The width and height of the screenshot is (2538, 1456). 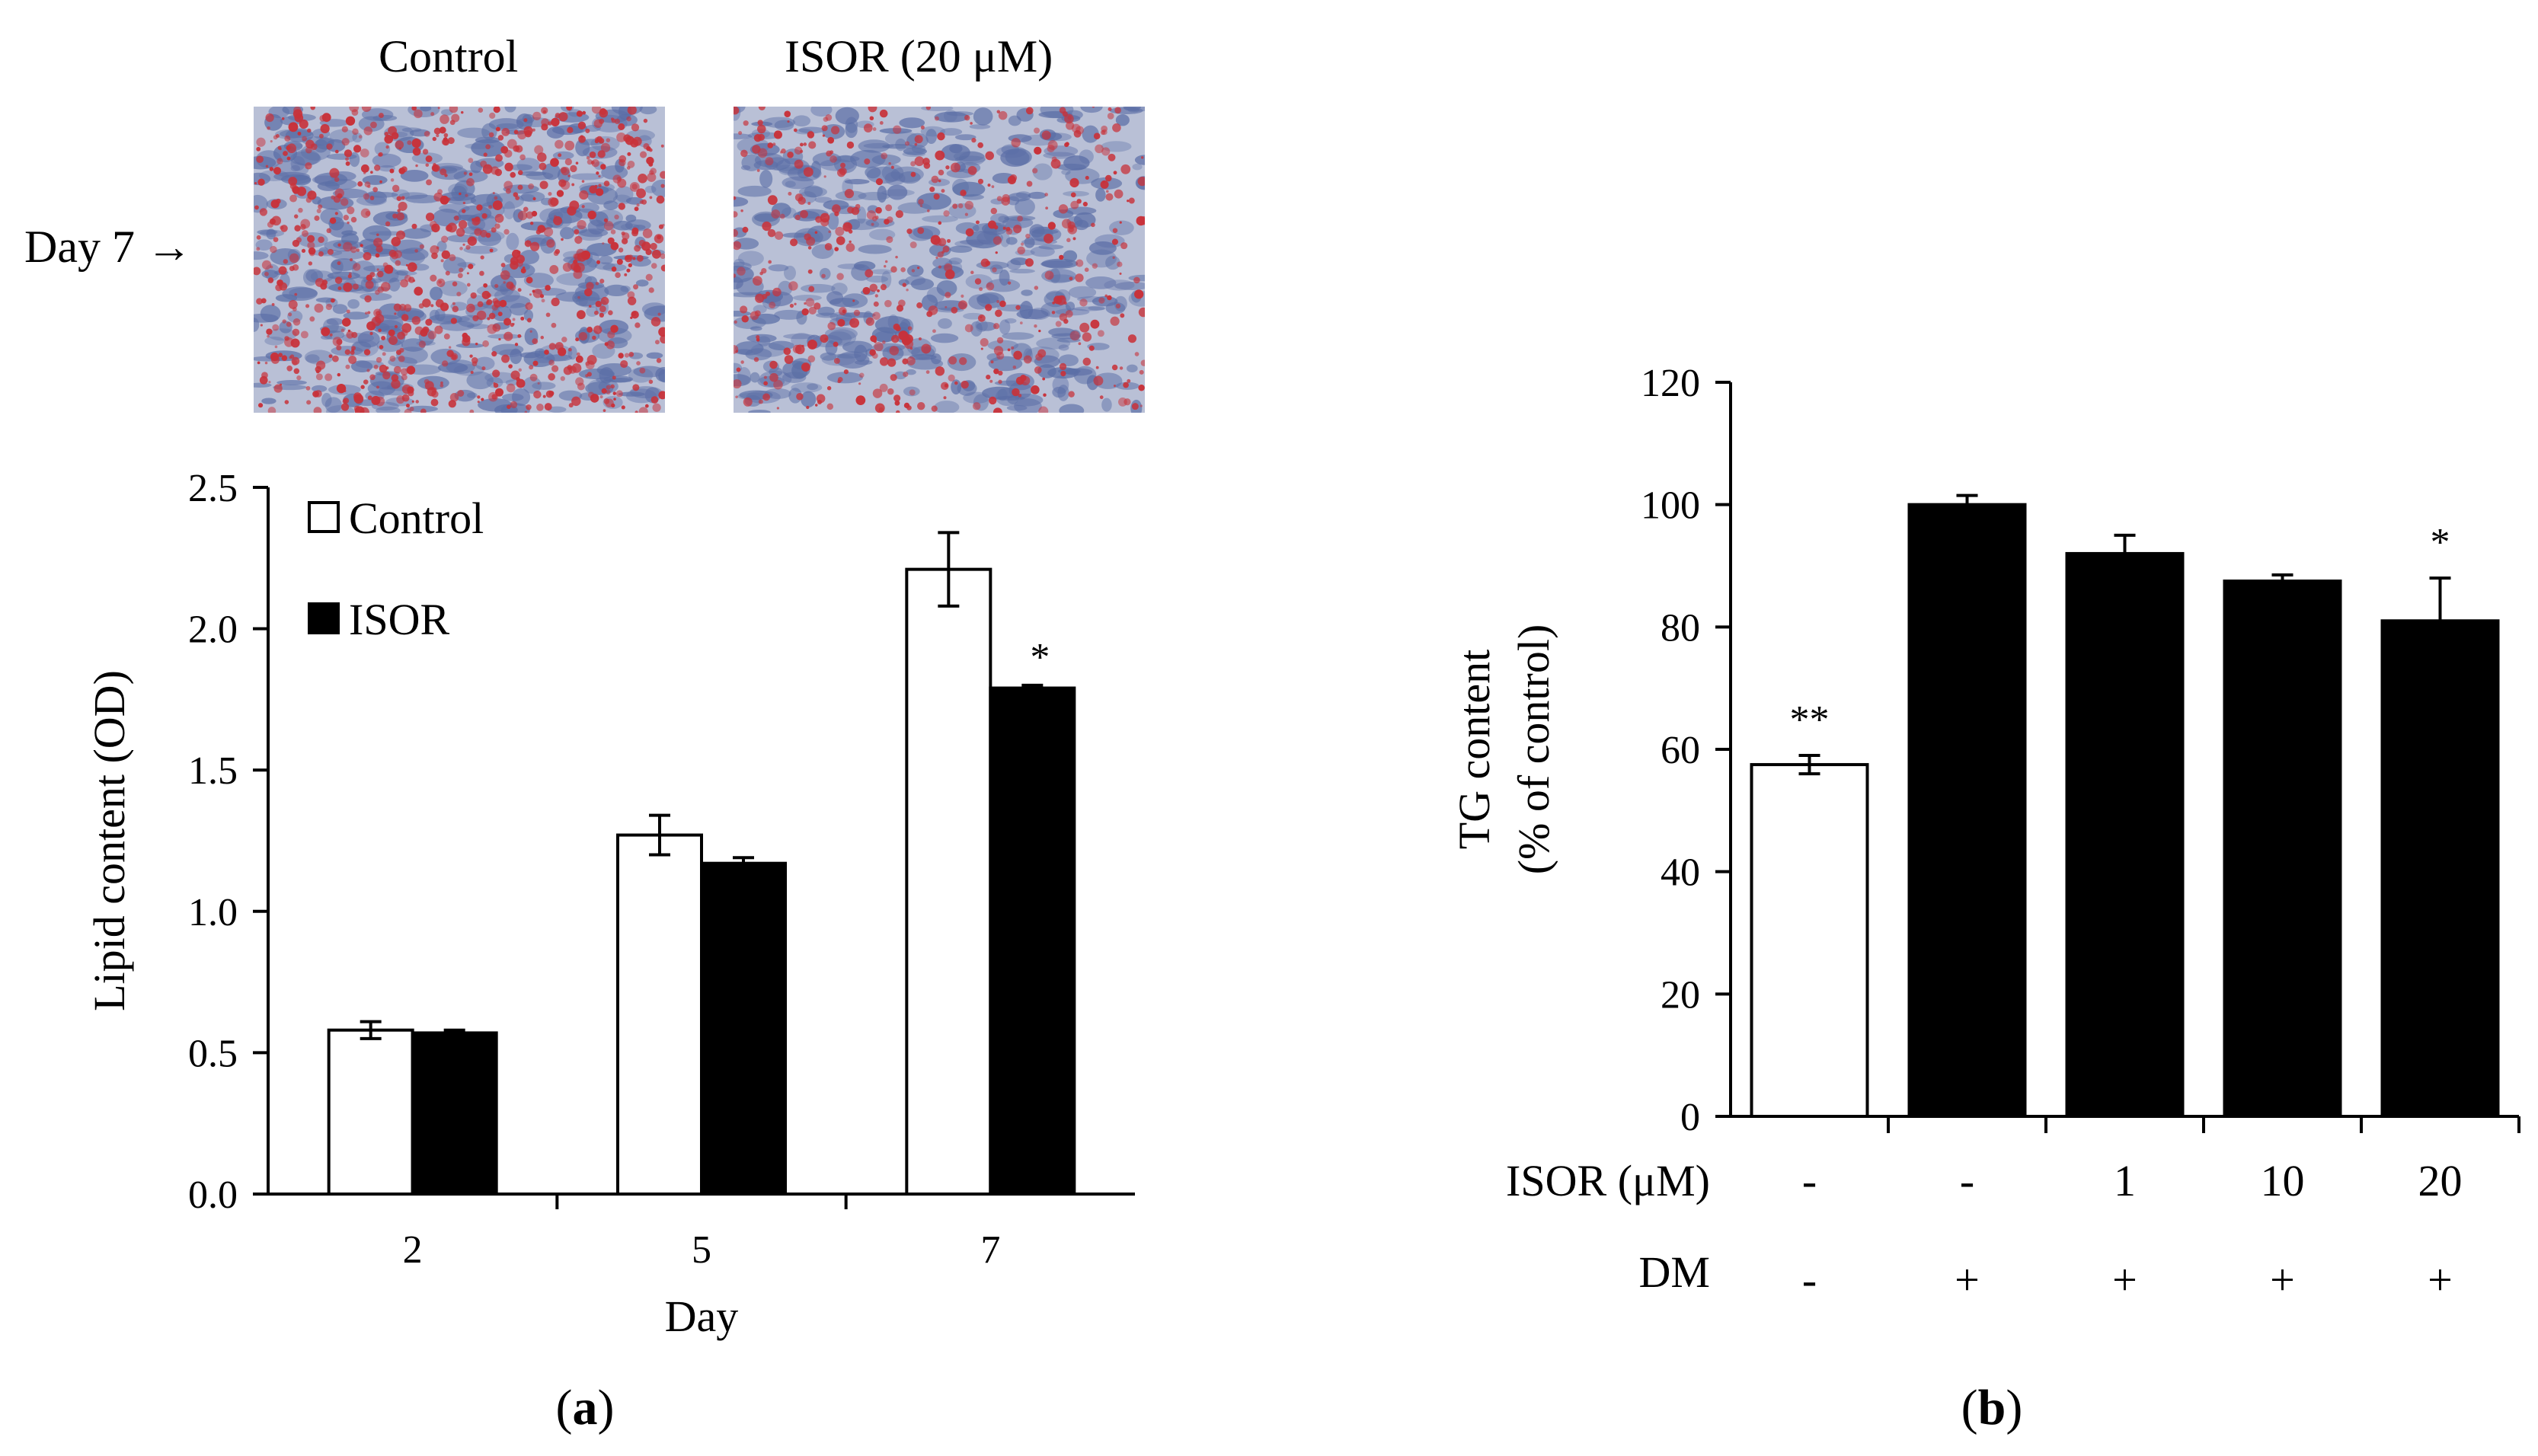 What do you see at coordinates (919, 56) in the screenshot?
I see `micrograph-col-label-isor: ISOR (20 μM)` at bounding box center [919, 56].